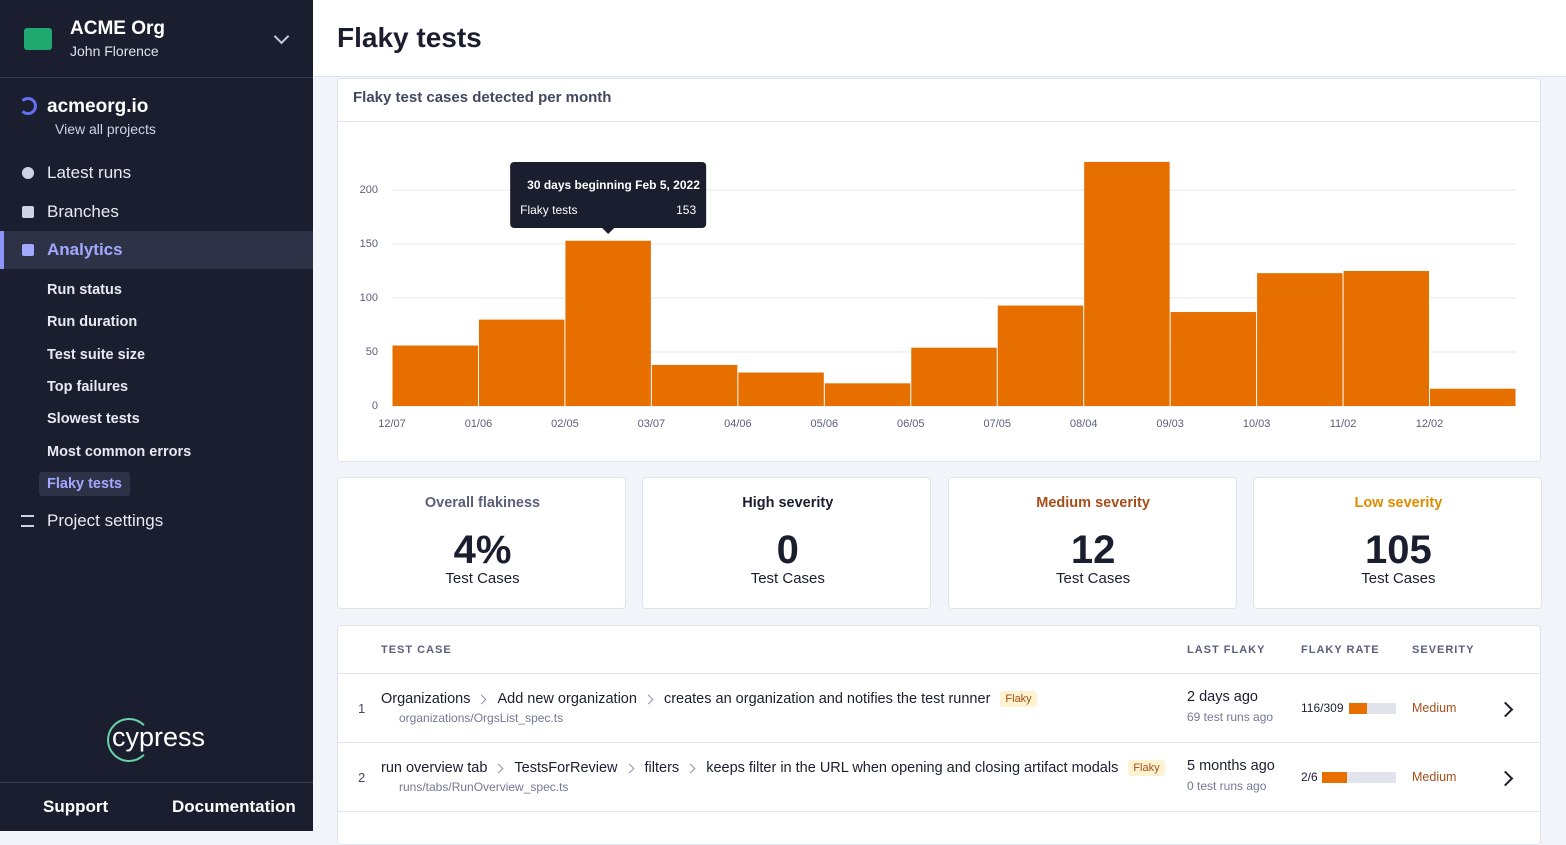 This screenshot has height=845, width=1566. I want to click on flaky-tag: Flaky, so click(1146, 768).